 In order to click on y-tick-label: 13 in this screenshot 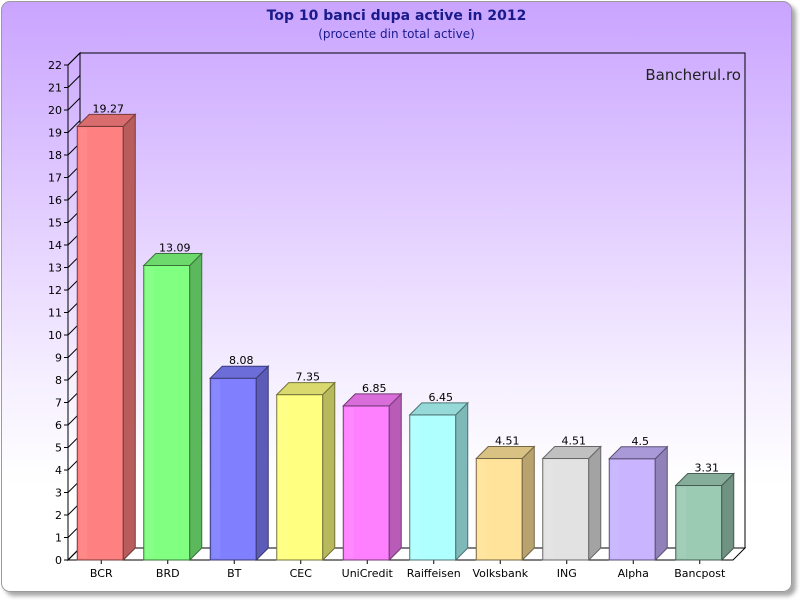, I will do `click(55, 268)`.